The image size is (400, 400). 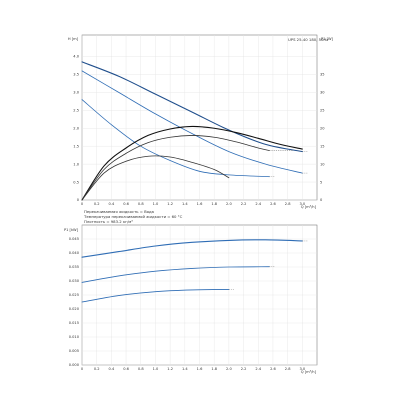 What do you see at coordinates (229, 204) in the screenshot?
I see `top-x-tick-label: 2.0` at bounding box center [229, 204].